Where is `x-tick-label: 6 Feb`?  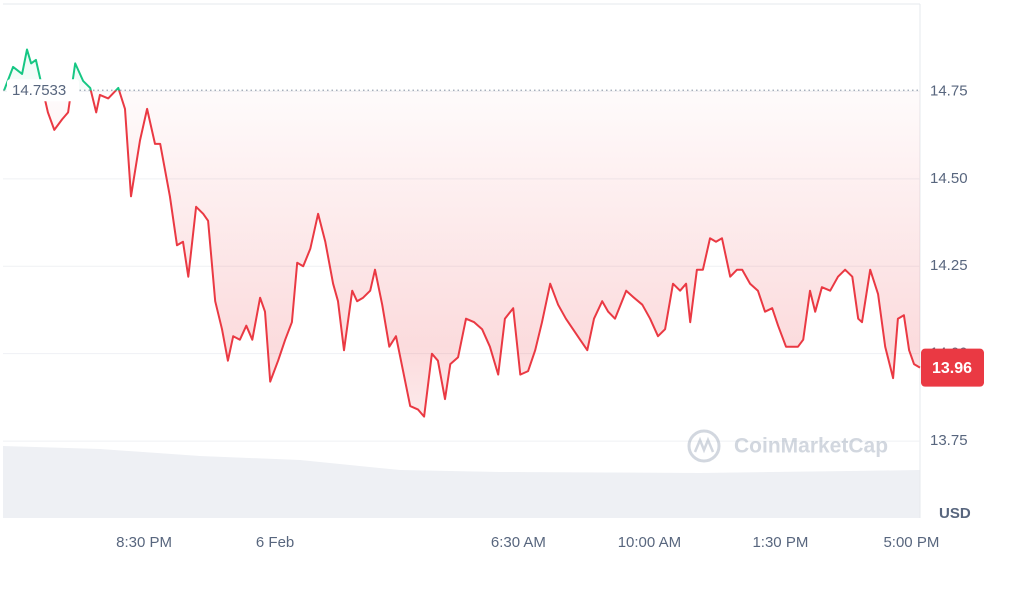 x-tick-label: 6 Feb is located at coordinates (275, 542).